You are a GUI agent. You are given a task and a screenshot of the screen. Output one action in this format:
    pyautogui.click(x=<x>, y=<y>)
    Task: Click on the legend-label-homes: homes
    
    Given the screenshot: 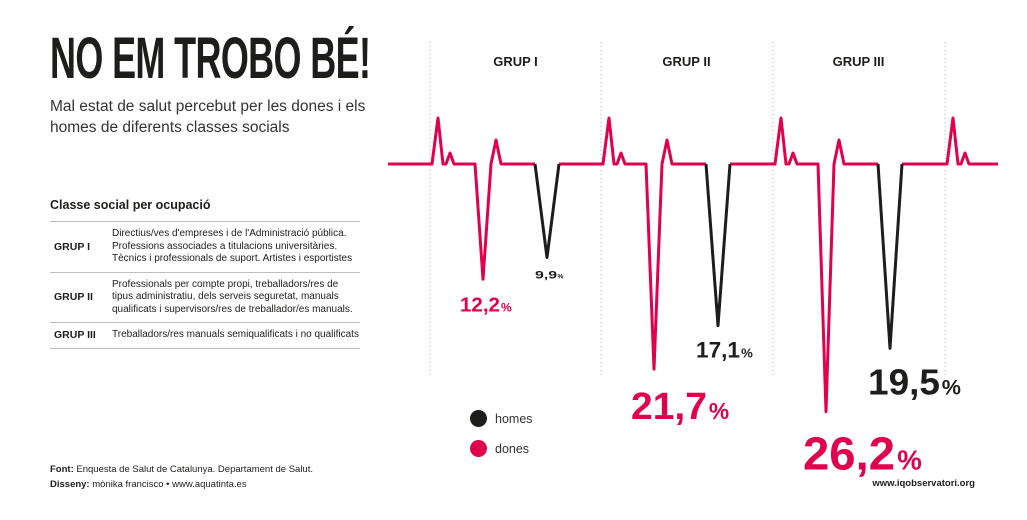 What is the action you would take?
    pyautogui.click(x=514, y=418)
    